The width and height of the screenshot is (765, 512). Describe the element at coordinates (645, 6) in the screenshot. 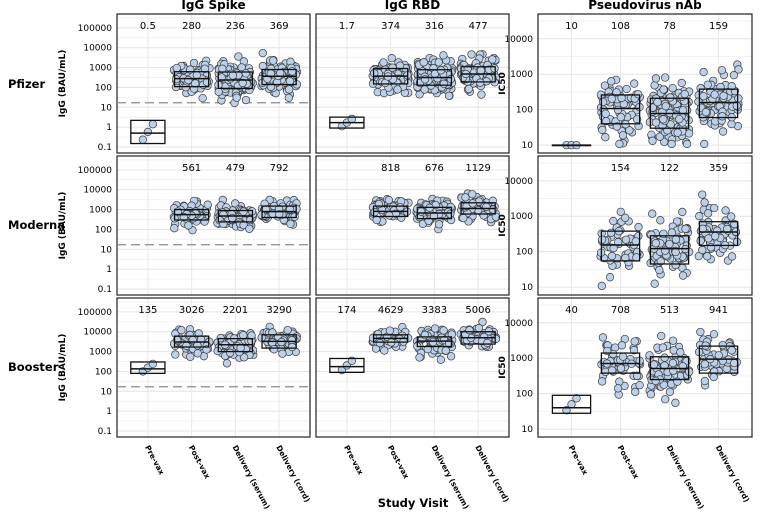

I see `column-title: Pseudovirus nAb` at that location.